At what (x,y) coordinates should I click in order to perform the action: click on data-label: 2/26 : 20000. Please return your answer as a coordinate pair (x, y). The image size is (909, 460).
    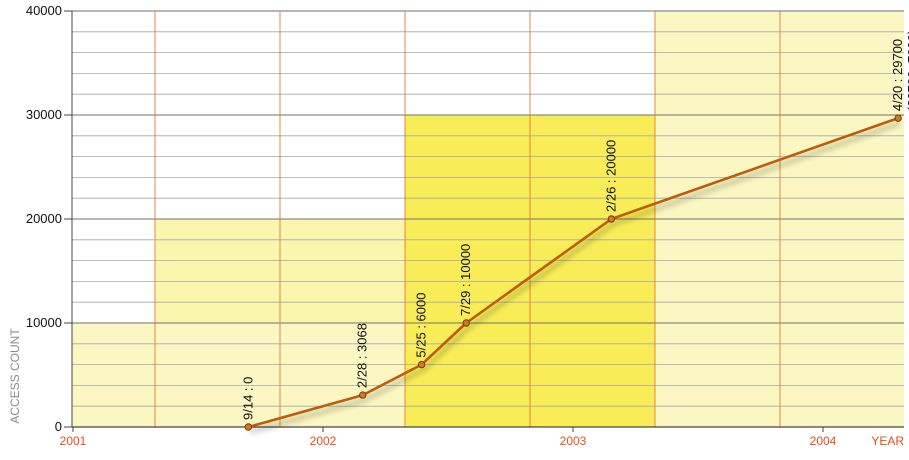
    Looking at the image, I should click on (610, 176).